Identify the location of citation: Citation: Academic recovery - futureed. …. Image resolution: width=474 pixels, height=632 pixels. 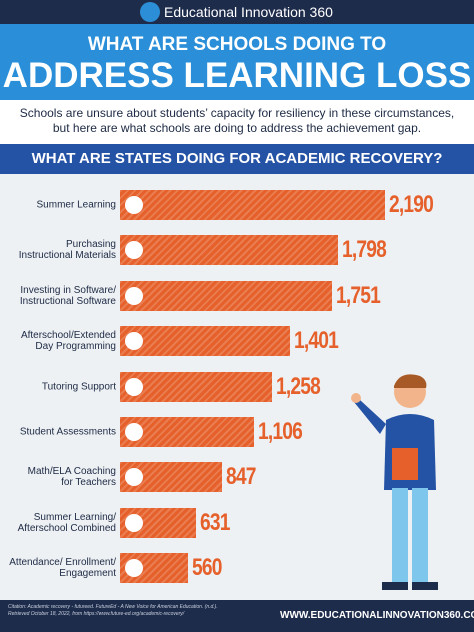
(113, 610).